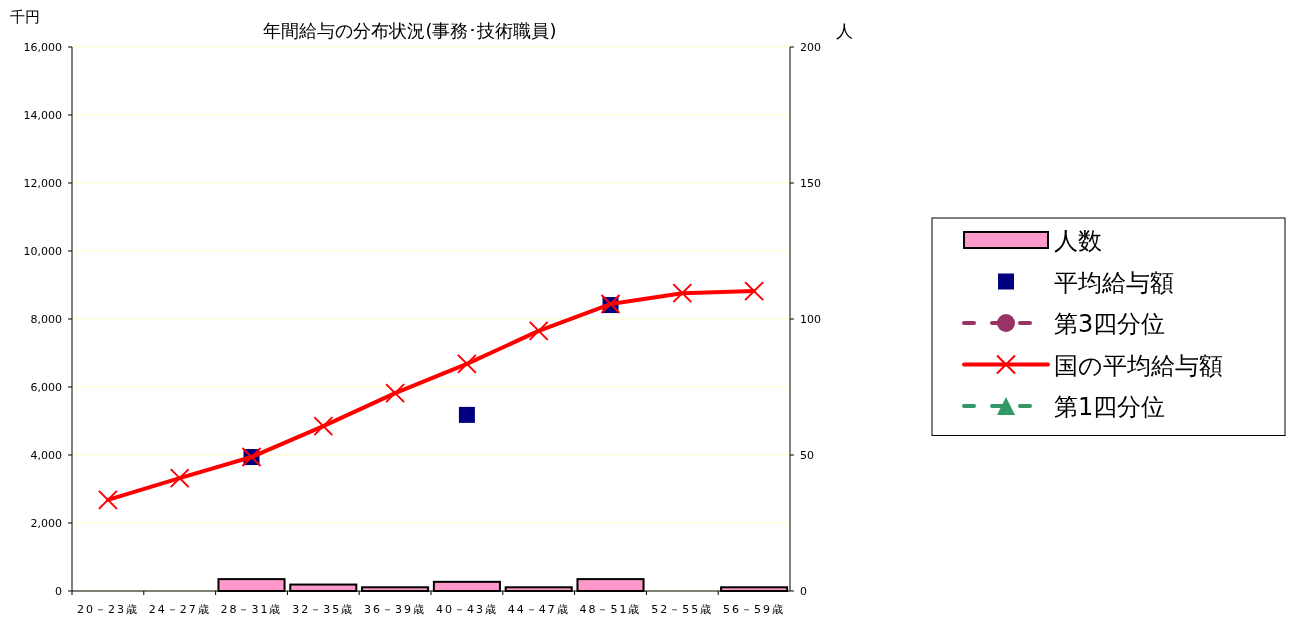 The height and width of the screenshot is (619, 1292). Describe the element at coordinates (42, 115) in the screenshot. I see `y-tick-label: 14,000` at that location.